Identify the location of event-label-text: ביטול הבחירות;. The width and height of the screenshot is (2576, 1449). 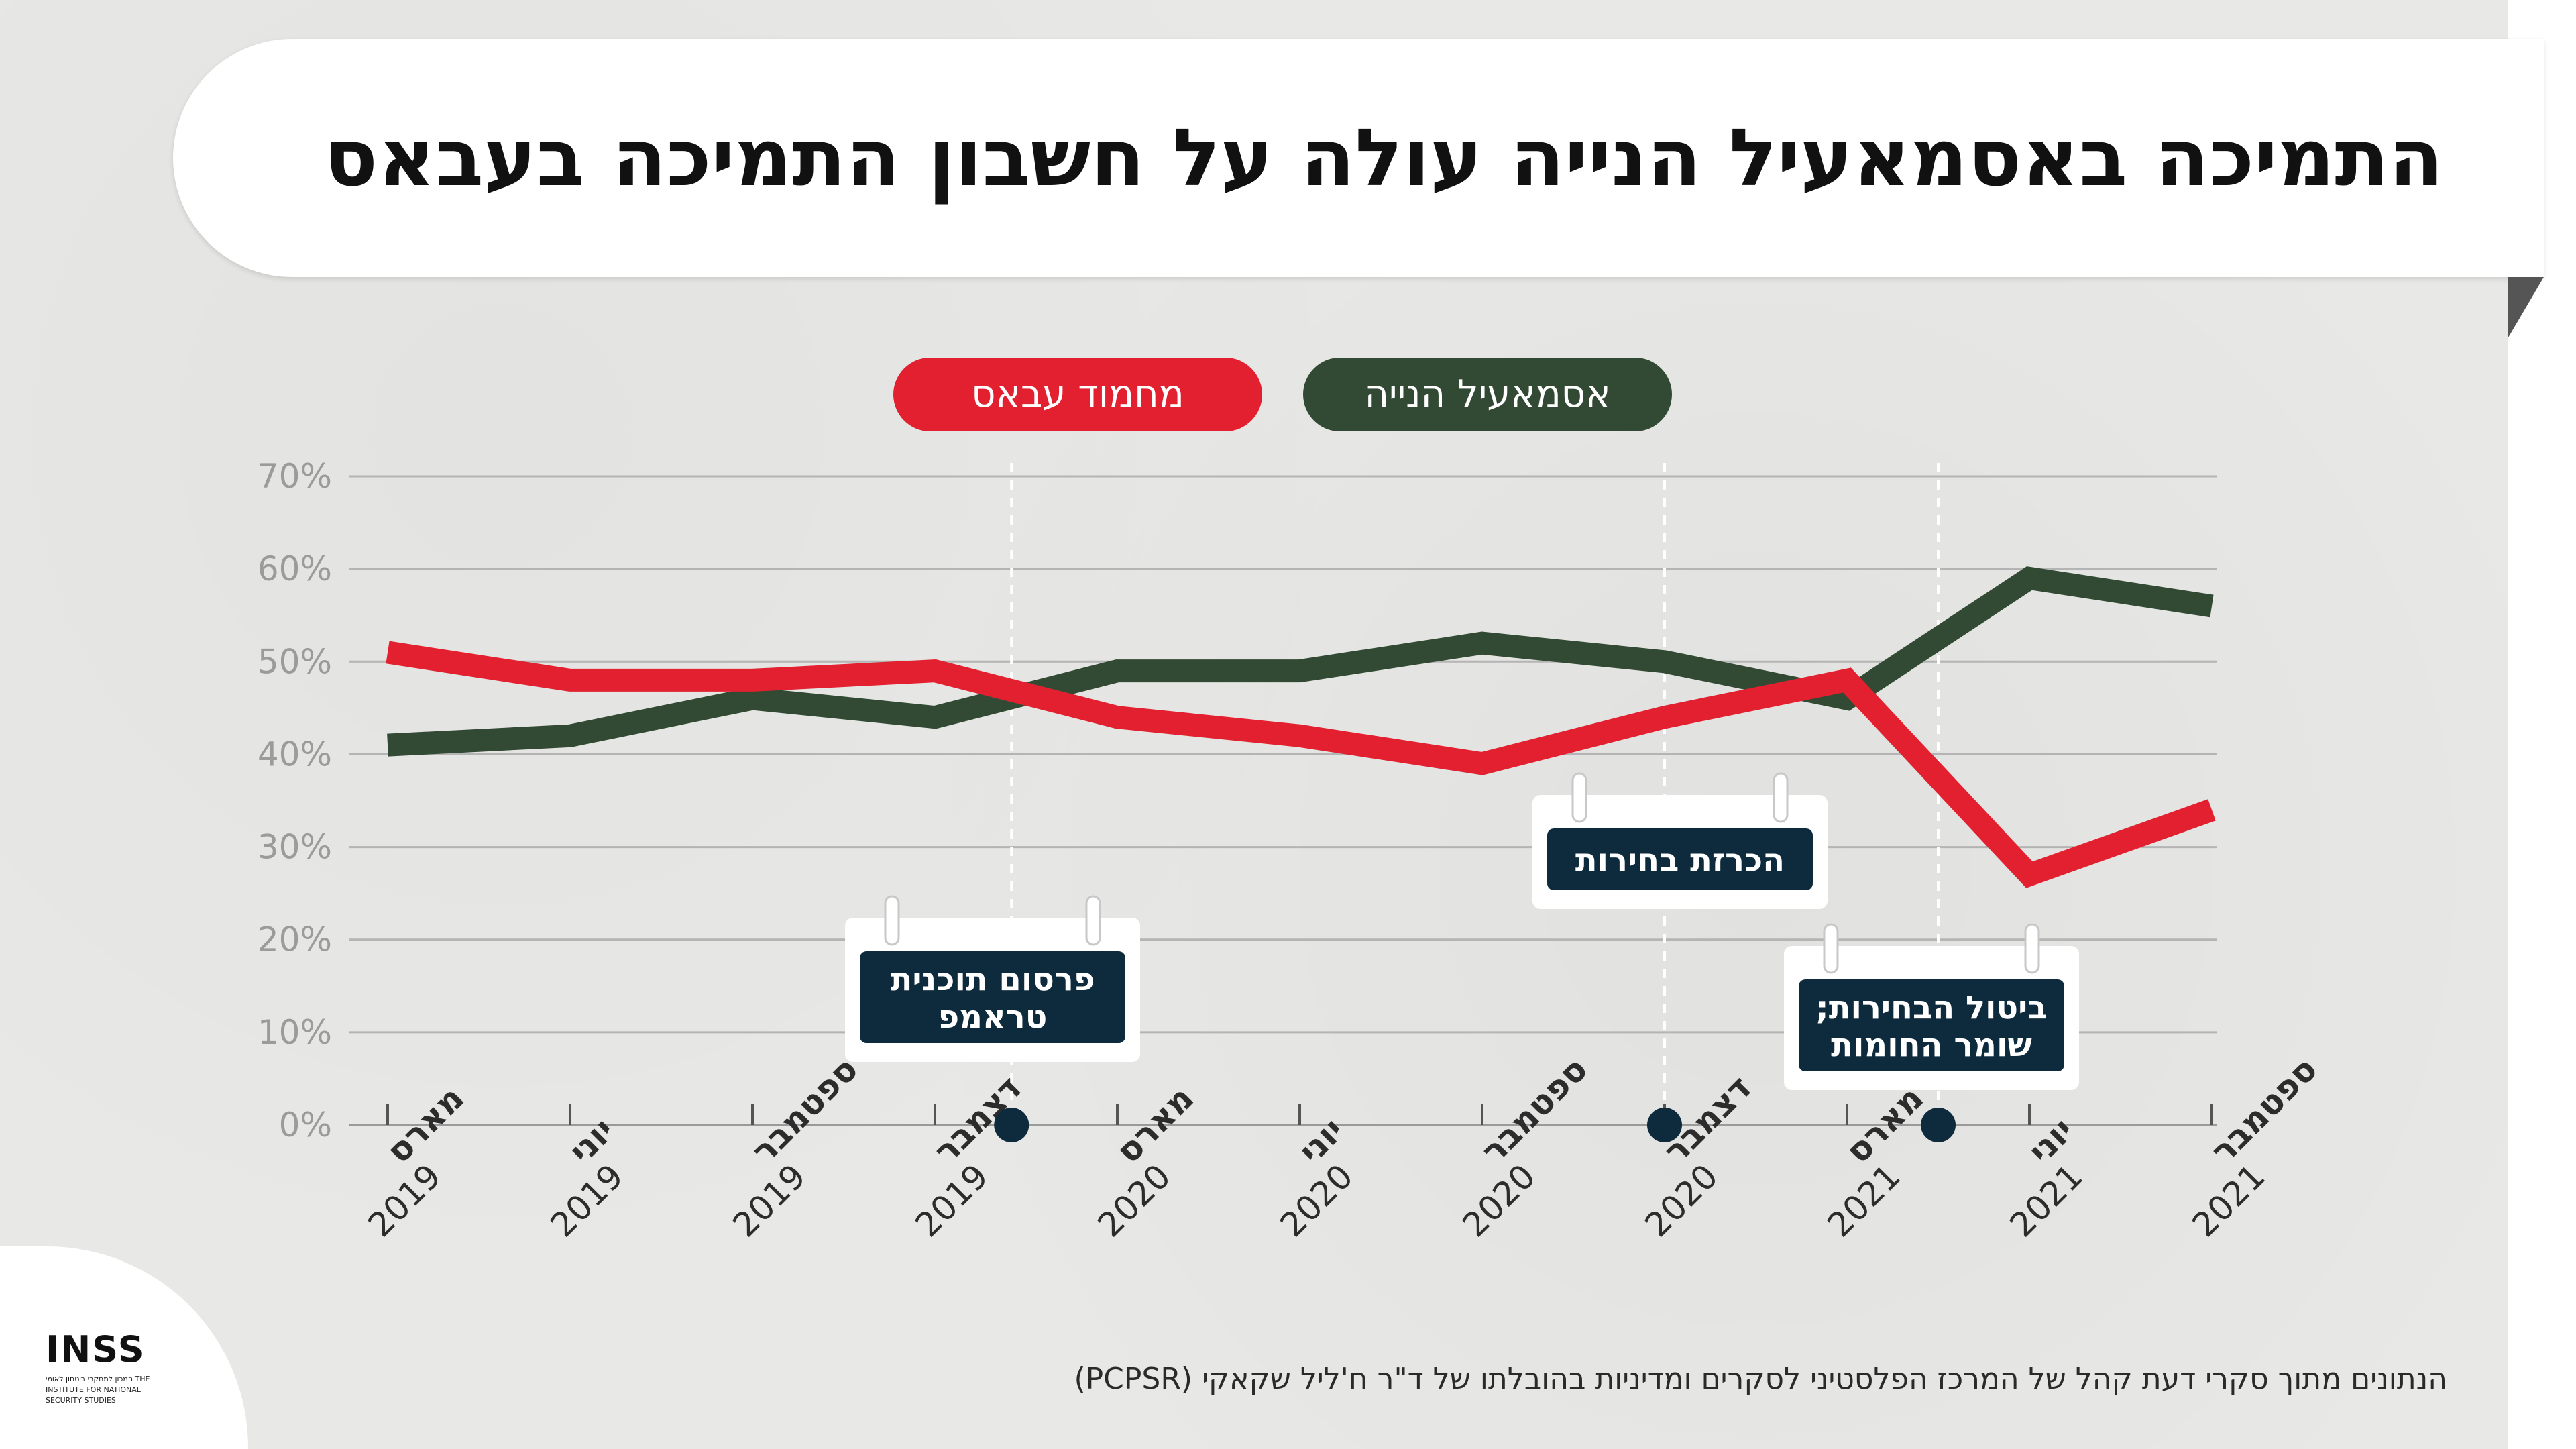
(1932, 1008).